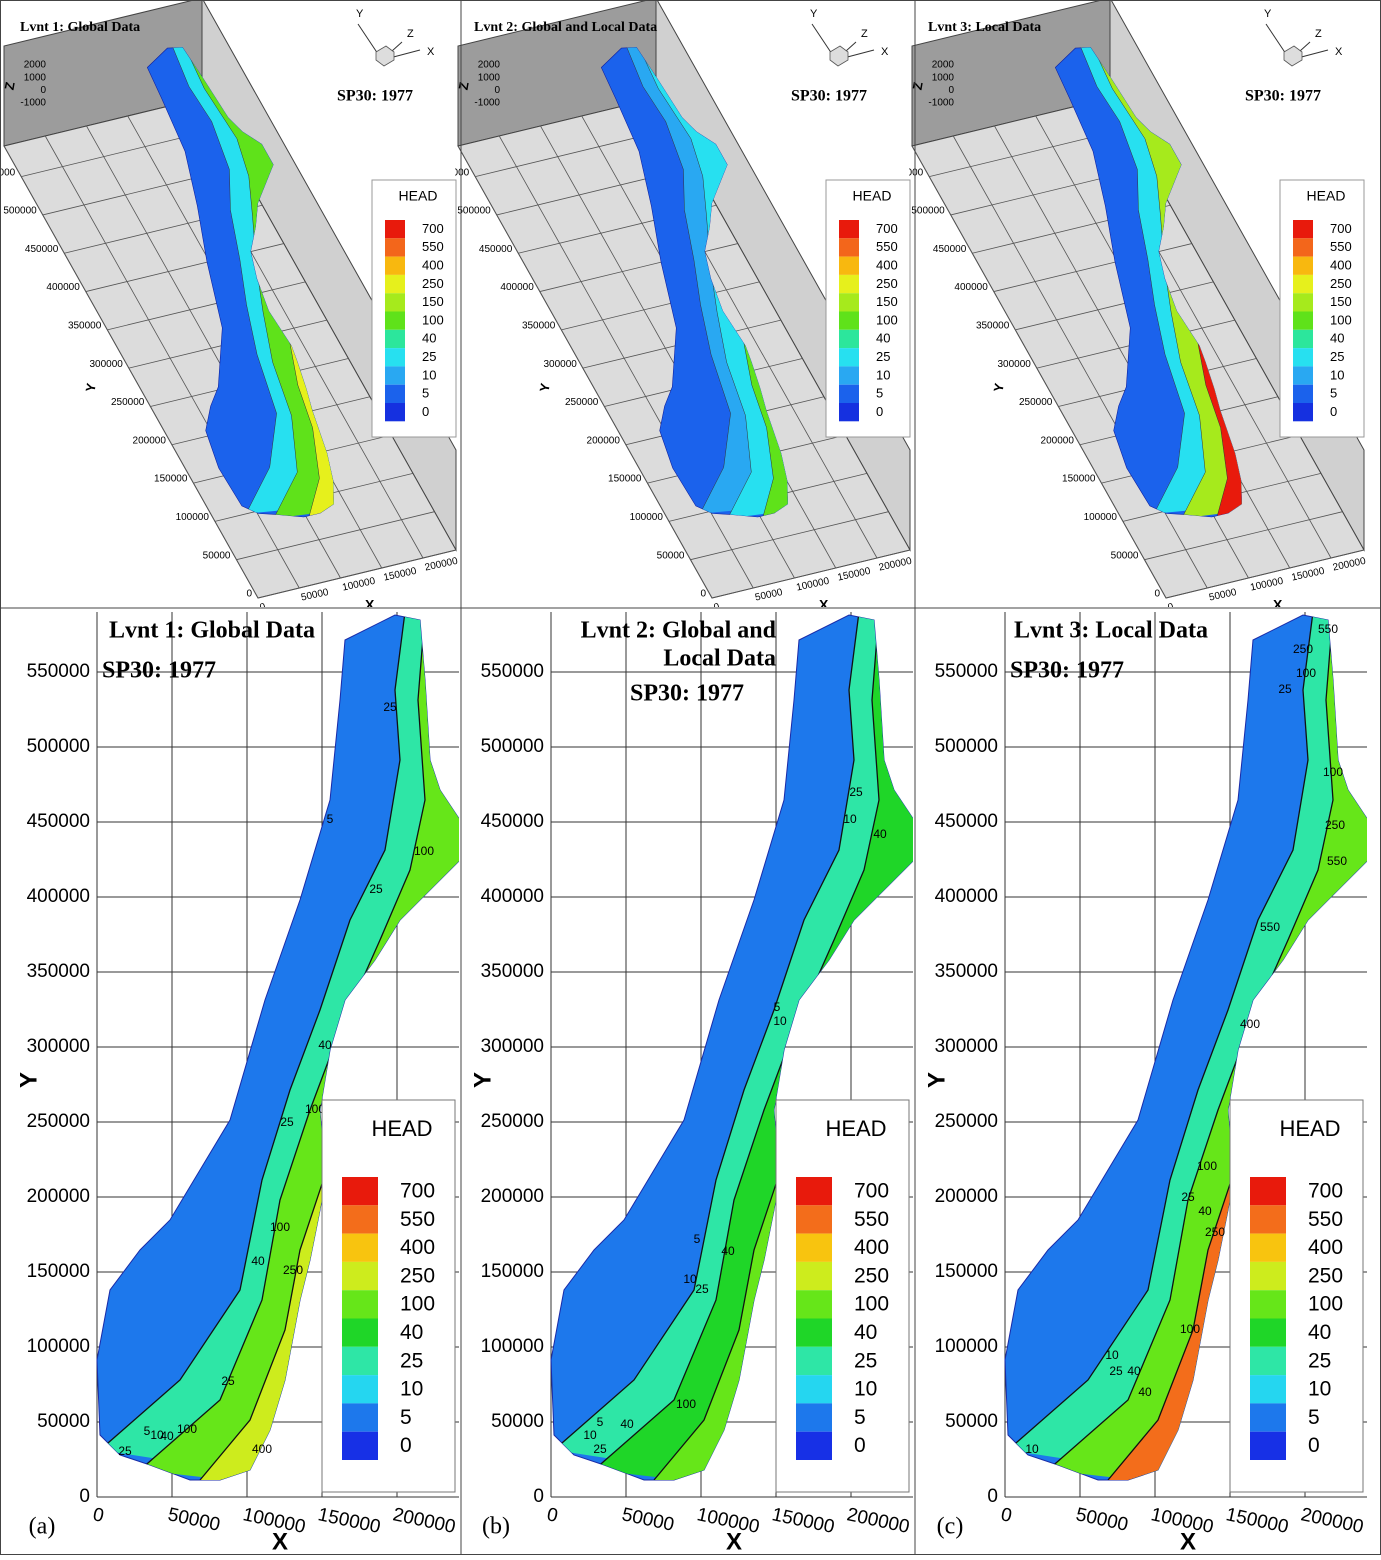  Describe the element at coordinates (936, 1080) in the screenshot. I see `y-axis-label: Y` at that location.